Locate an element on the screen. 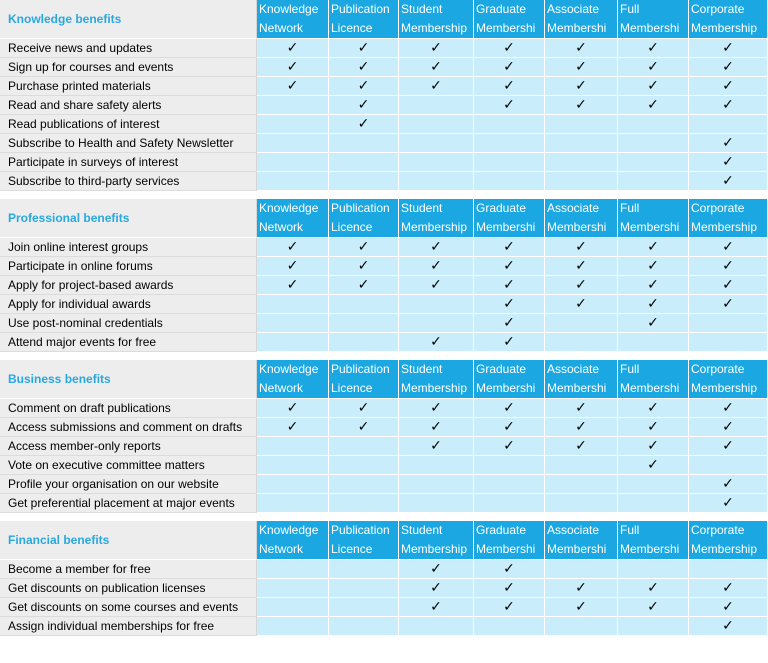 The height and width of the screenshot is (663, 768). benefit-label: Access submissions and comment on drafts is located at coordinates (128, 427).